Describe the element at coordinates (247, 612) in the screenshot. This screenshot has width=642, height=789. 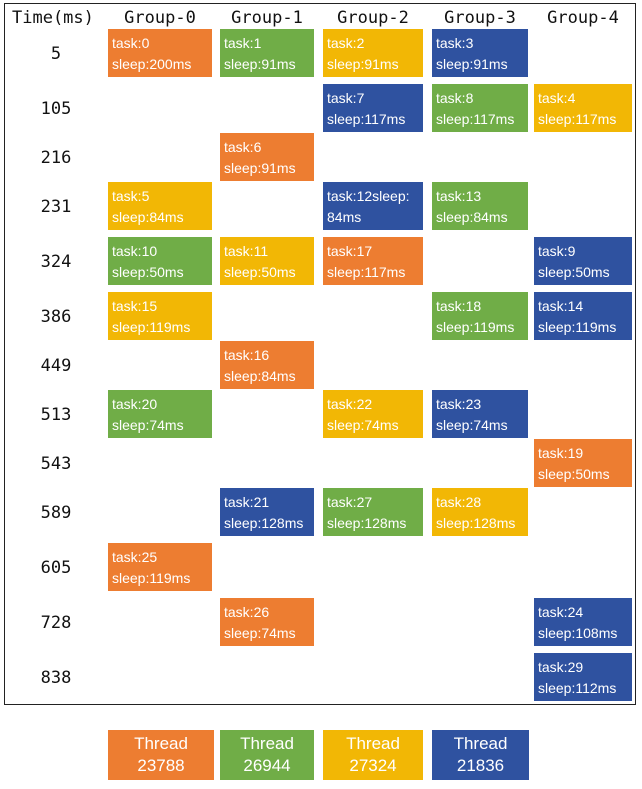
I see `task-id: task:26` at that location.